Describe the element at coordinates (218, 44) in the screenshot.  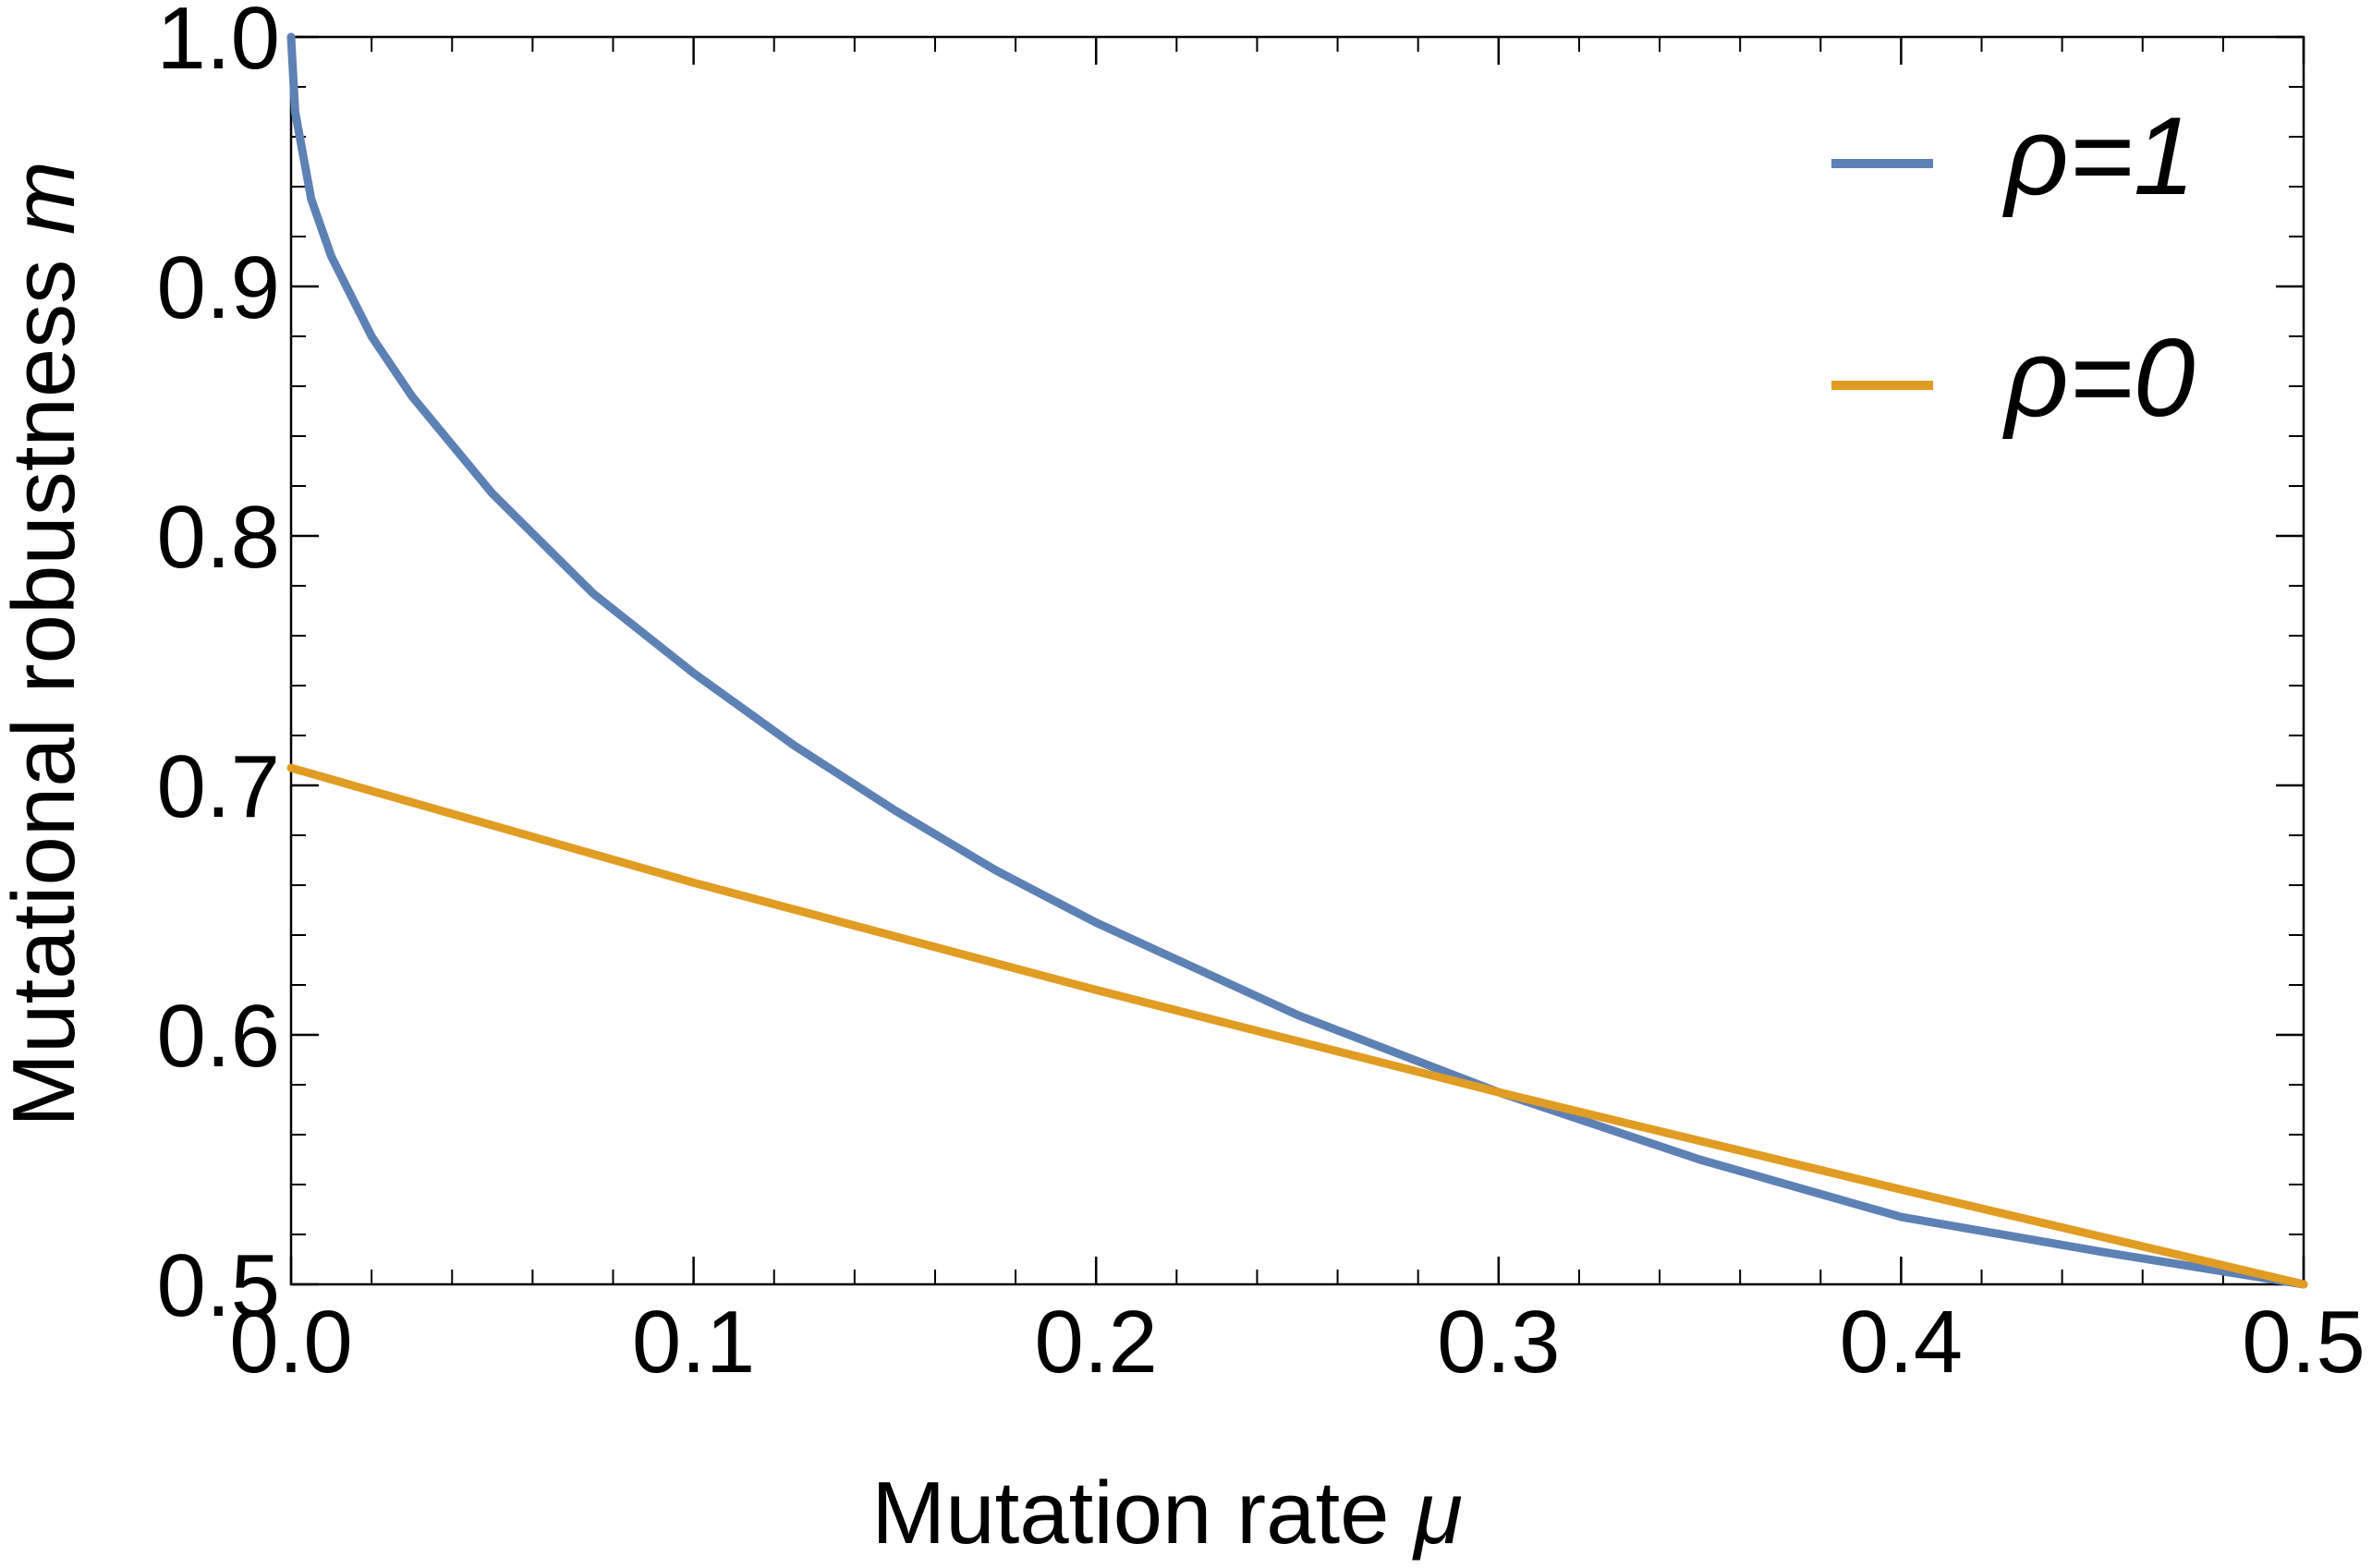
I see `y-tick-label: 1.0` at that location.